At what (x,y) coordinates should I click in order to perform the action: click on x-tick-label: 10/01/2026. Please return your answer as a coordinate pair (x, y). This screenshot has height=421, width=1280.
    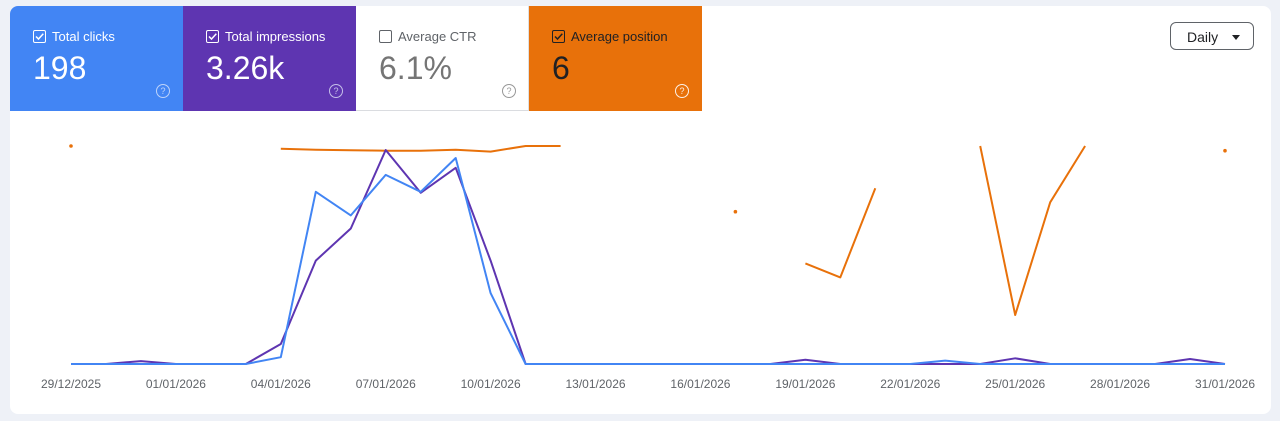
    Looking at the image, I should click on (491, 384).